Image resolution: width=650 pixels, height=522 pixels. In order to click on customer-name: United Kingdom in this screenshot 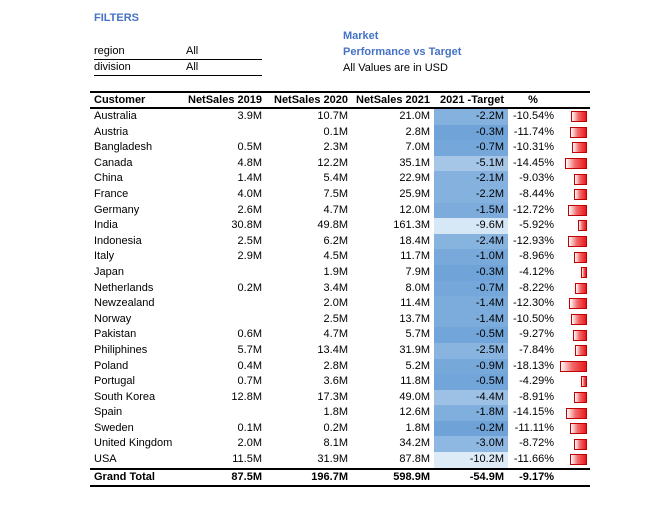, I will do `click(133, 443)`.